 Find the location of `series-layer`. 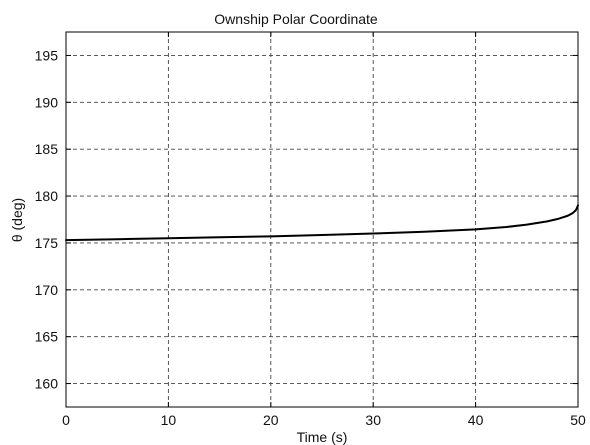

series-layer is located at coordinates (322, 223).